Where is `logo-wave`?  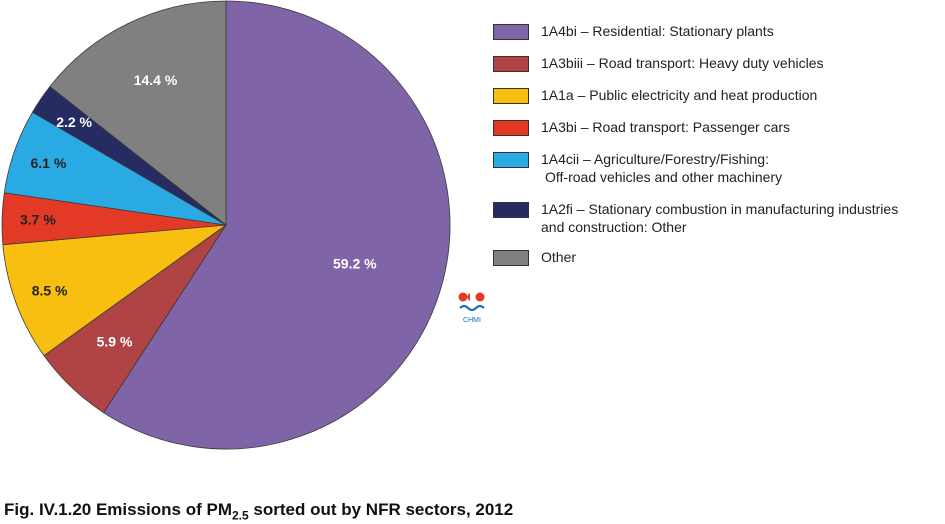
logo-wave is located at coordinates (472, 308).